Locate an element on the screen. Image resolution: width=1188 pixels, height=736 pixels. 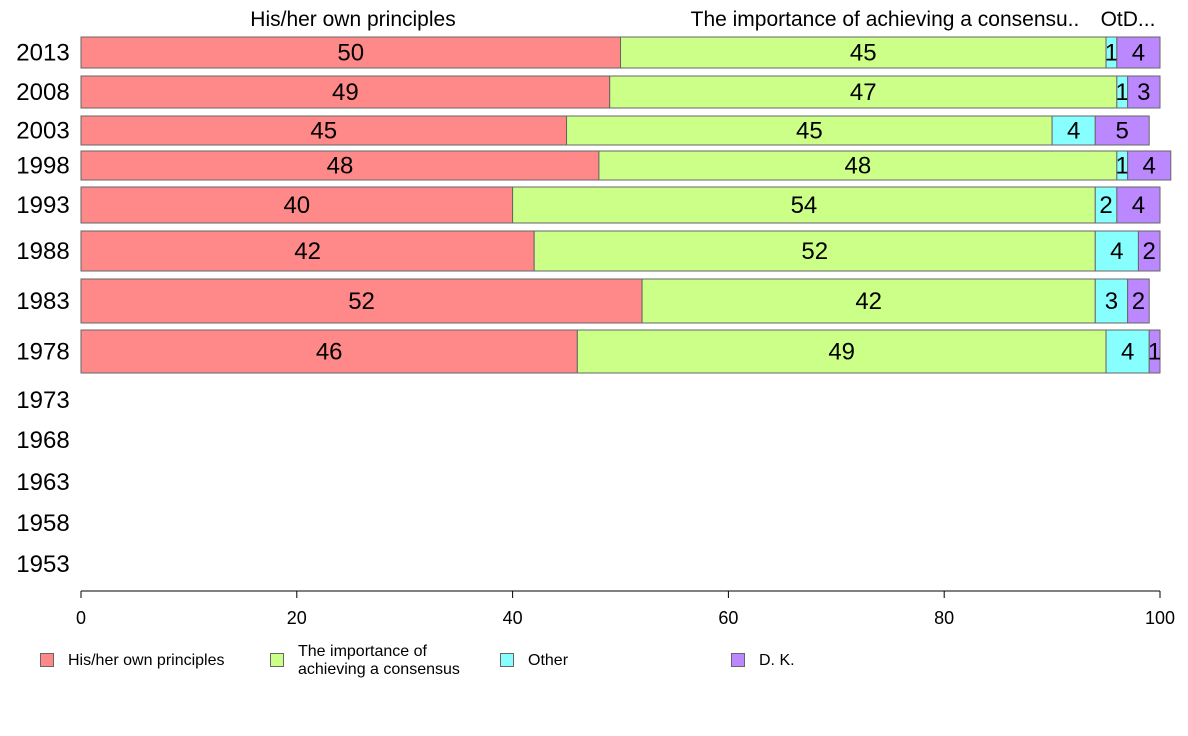
legend-swatch-dk is located at coordinates (738, 660).